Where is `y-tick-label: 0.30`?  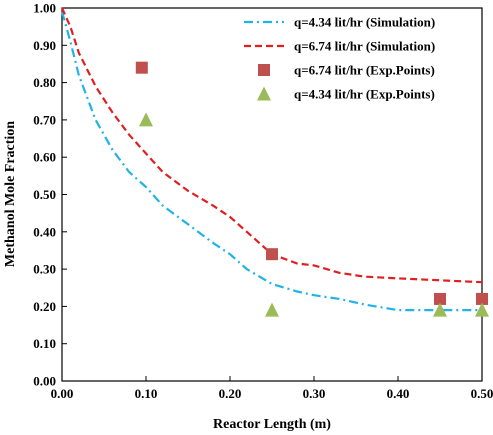 y-tick-label: 0.30 is located at coordinates (44, 269).